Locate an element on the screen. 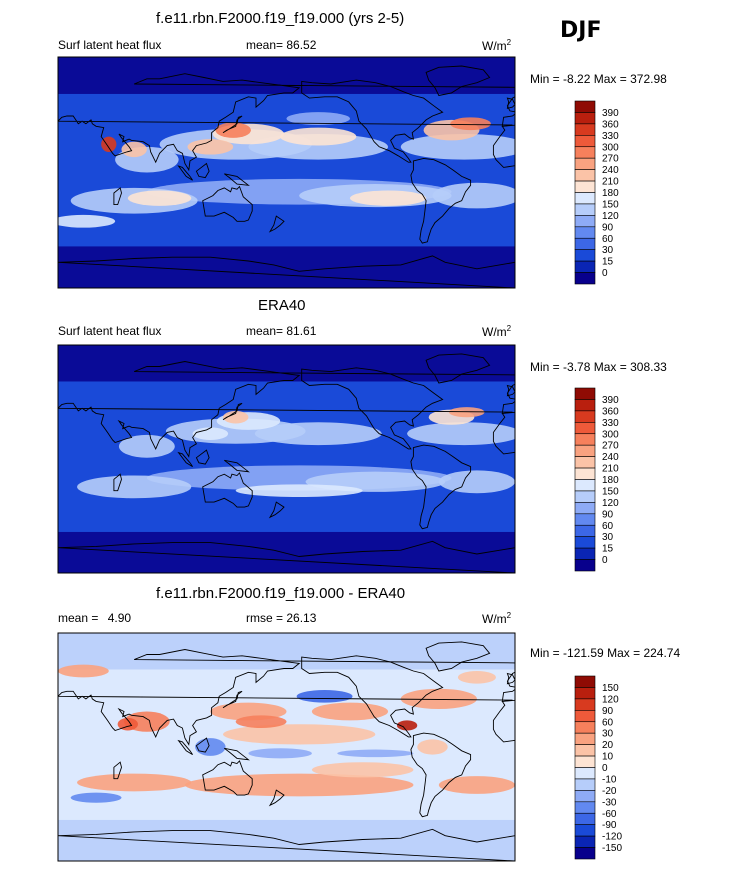 Image resolution: width=733 pixels, height=872 pixels. coastline-japan is located at coordinates (232, 699).